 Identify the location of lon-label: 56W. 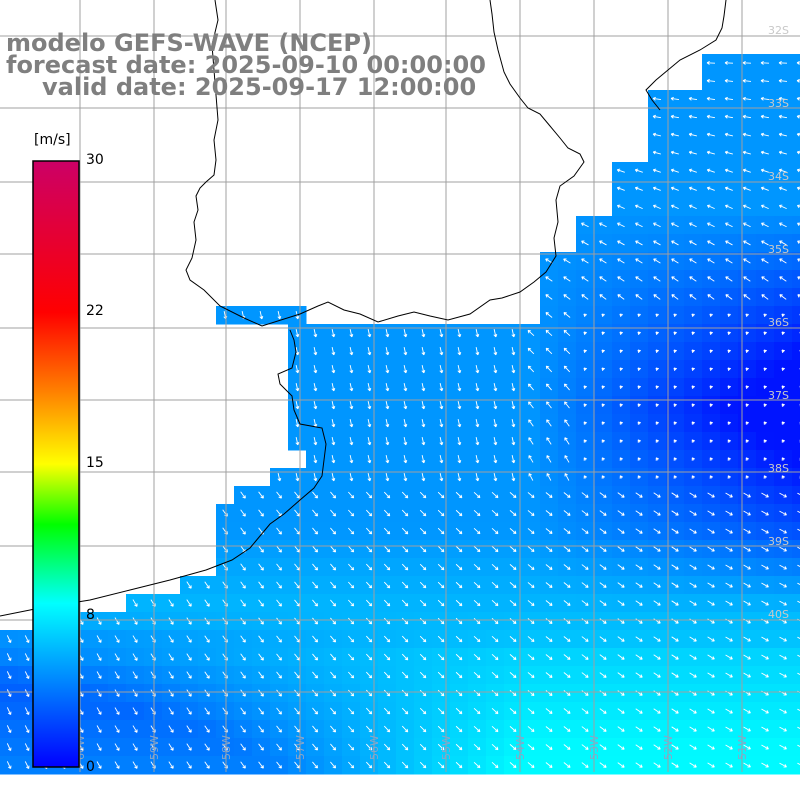
(374, 747).